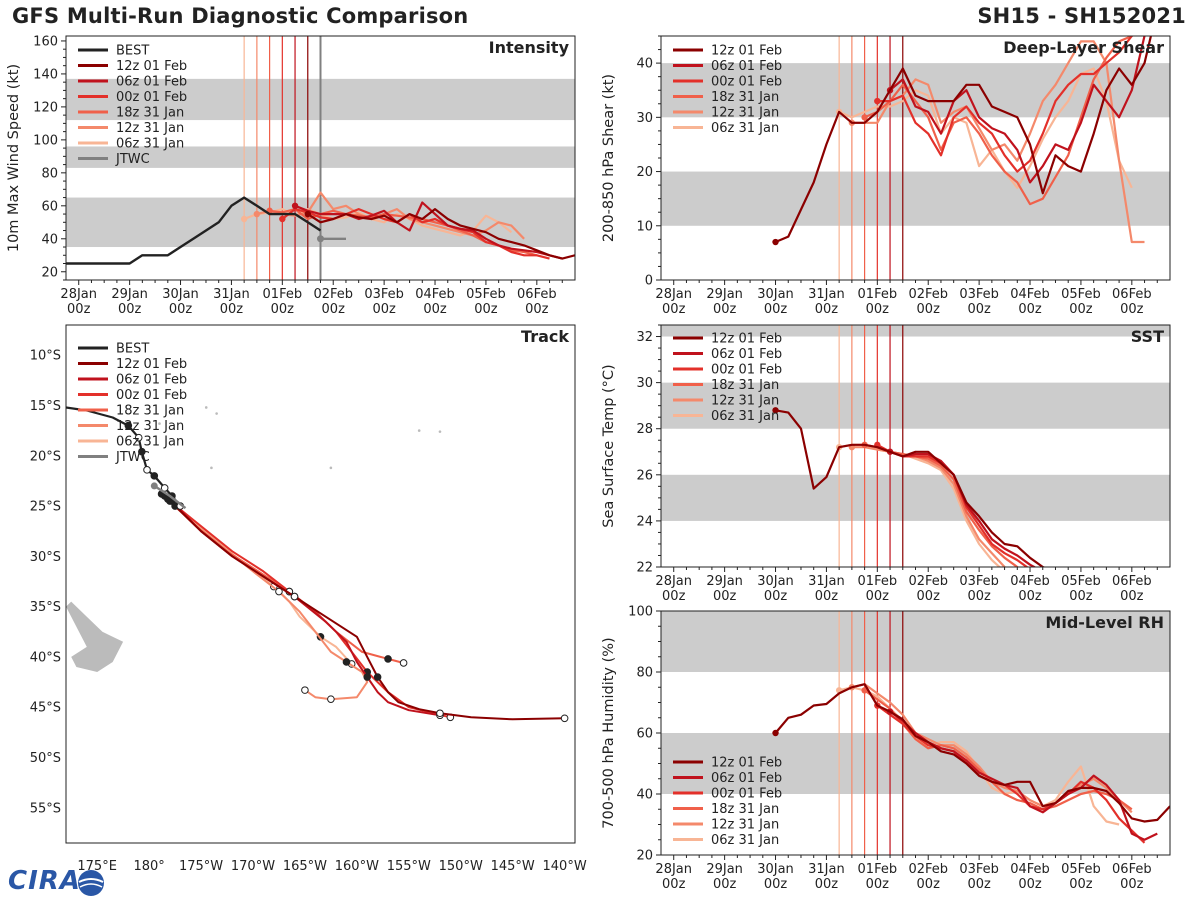  Describe the element at coordinates (644, 734) in the screenshot. I see `y-tick-label: 60` at that location.